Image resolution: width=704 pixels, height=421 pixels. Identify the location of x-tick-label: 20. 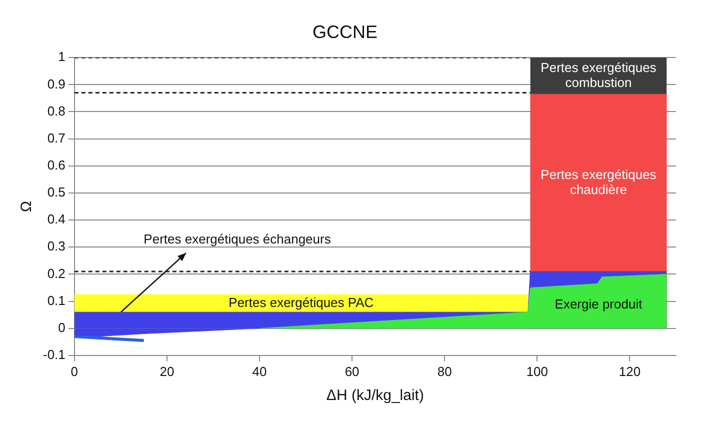
(167, 371).